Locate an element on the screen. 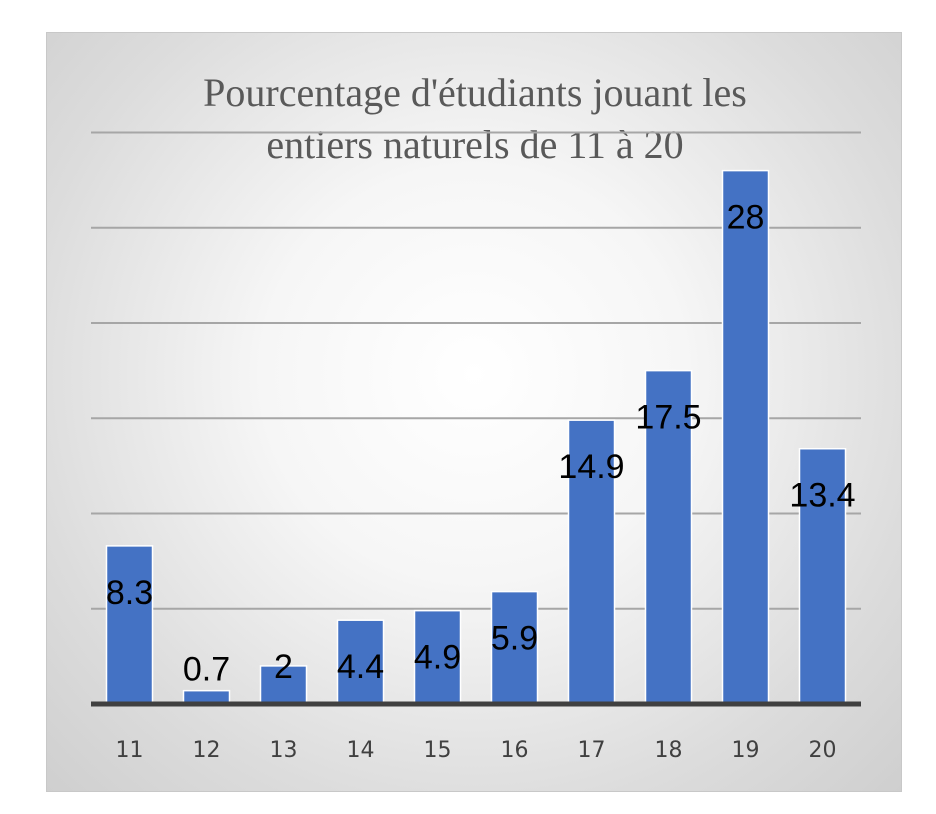  data-label-18: 17.5 is located at coordinates (668, 418).